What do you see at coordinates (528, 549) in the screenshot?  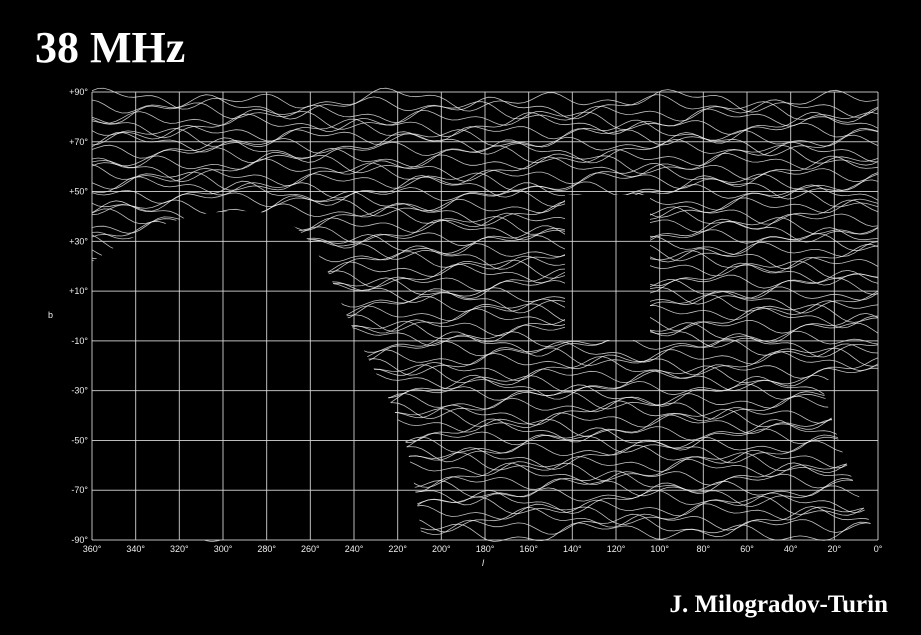 I see `x-tick-label: 160°` at bounding box center [528, 549].